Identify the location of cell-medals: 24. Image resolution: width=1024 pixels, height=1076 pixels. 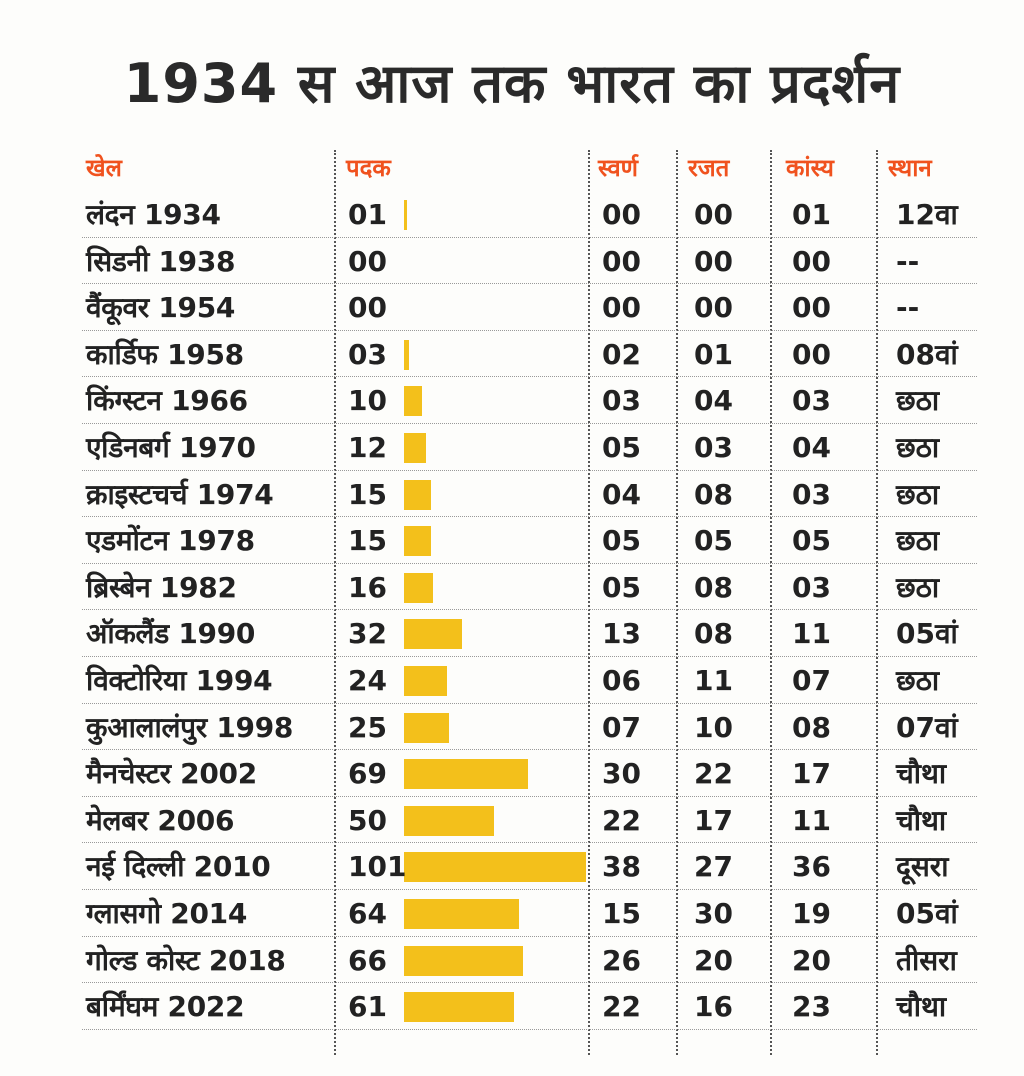
(367, 680).